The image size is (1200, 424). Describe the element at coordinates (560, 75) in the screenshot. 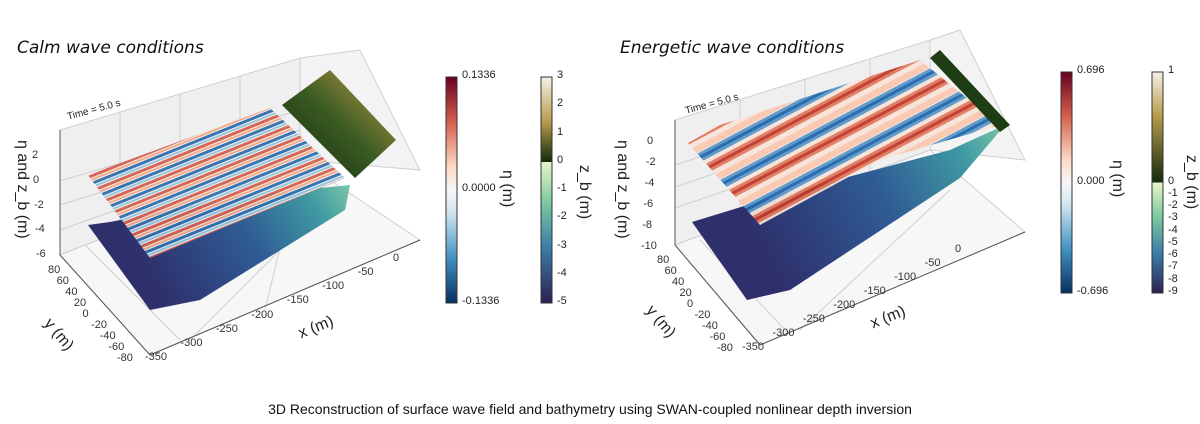

I see `zb-colorbar-tick: 3` at that location.